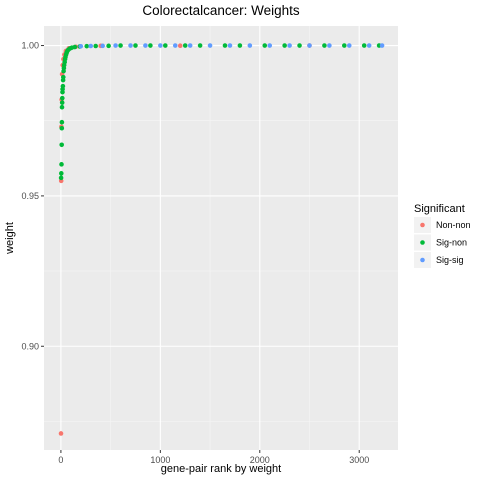 This screenshot has width=480, height=480. Describe the element at coordinates (10, 238) in the screenshot. I see `y-axis-title: weight` at that location.